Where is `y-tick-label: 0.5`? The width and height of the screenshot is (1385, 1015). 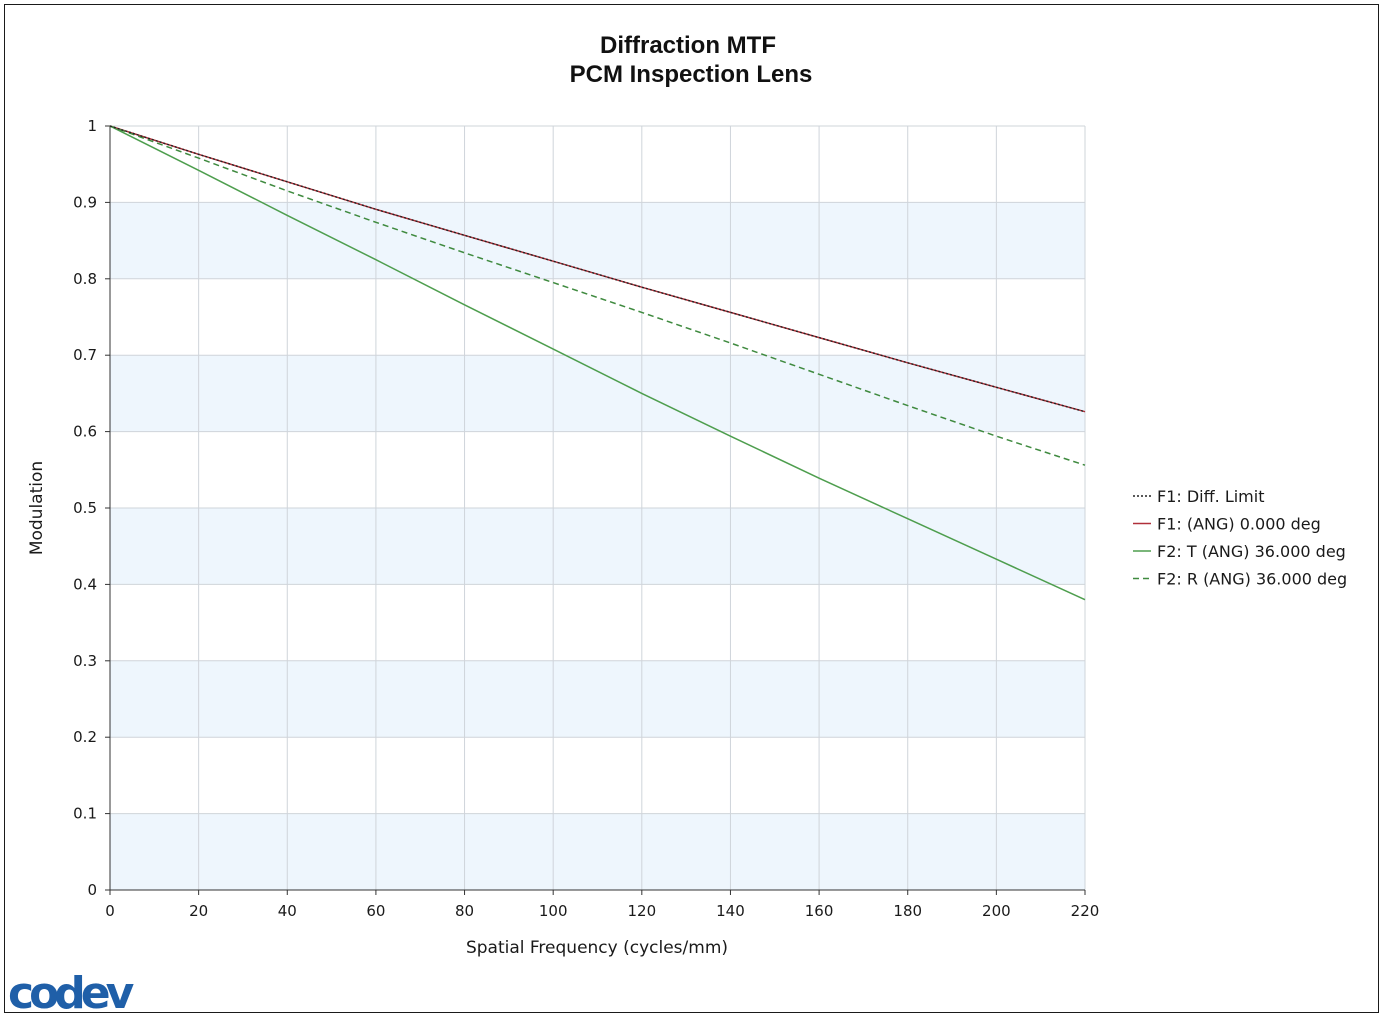 y-tick-label: 0.5 is located at coordinates (85, 508).